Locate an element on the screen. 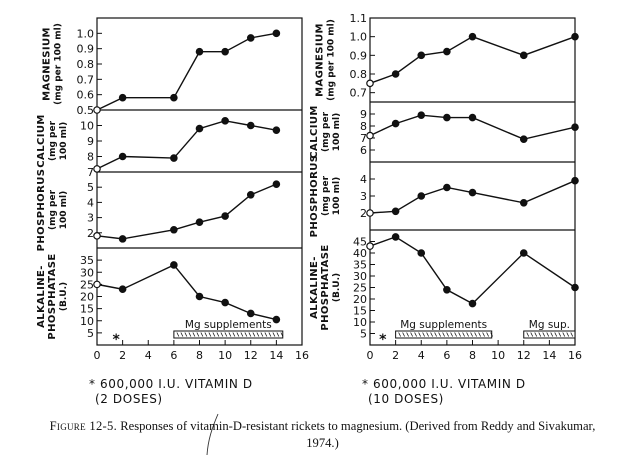 This screenshot has height=463, width=621. y-tick-label: 0.8 is located at coordinates (359, 74).